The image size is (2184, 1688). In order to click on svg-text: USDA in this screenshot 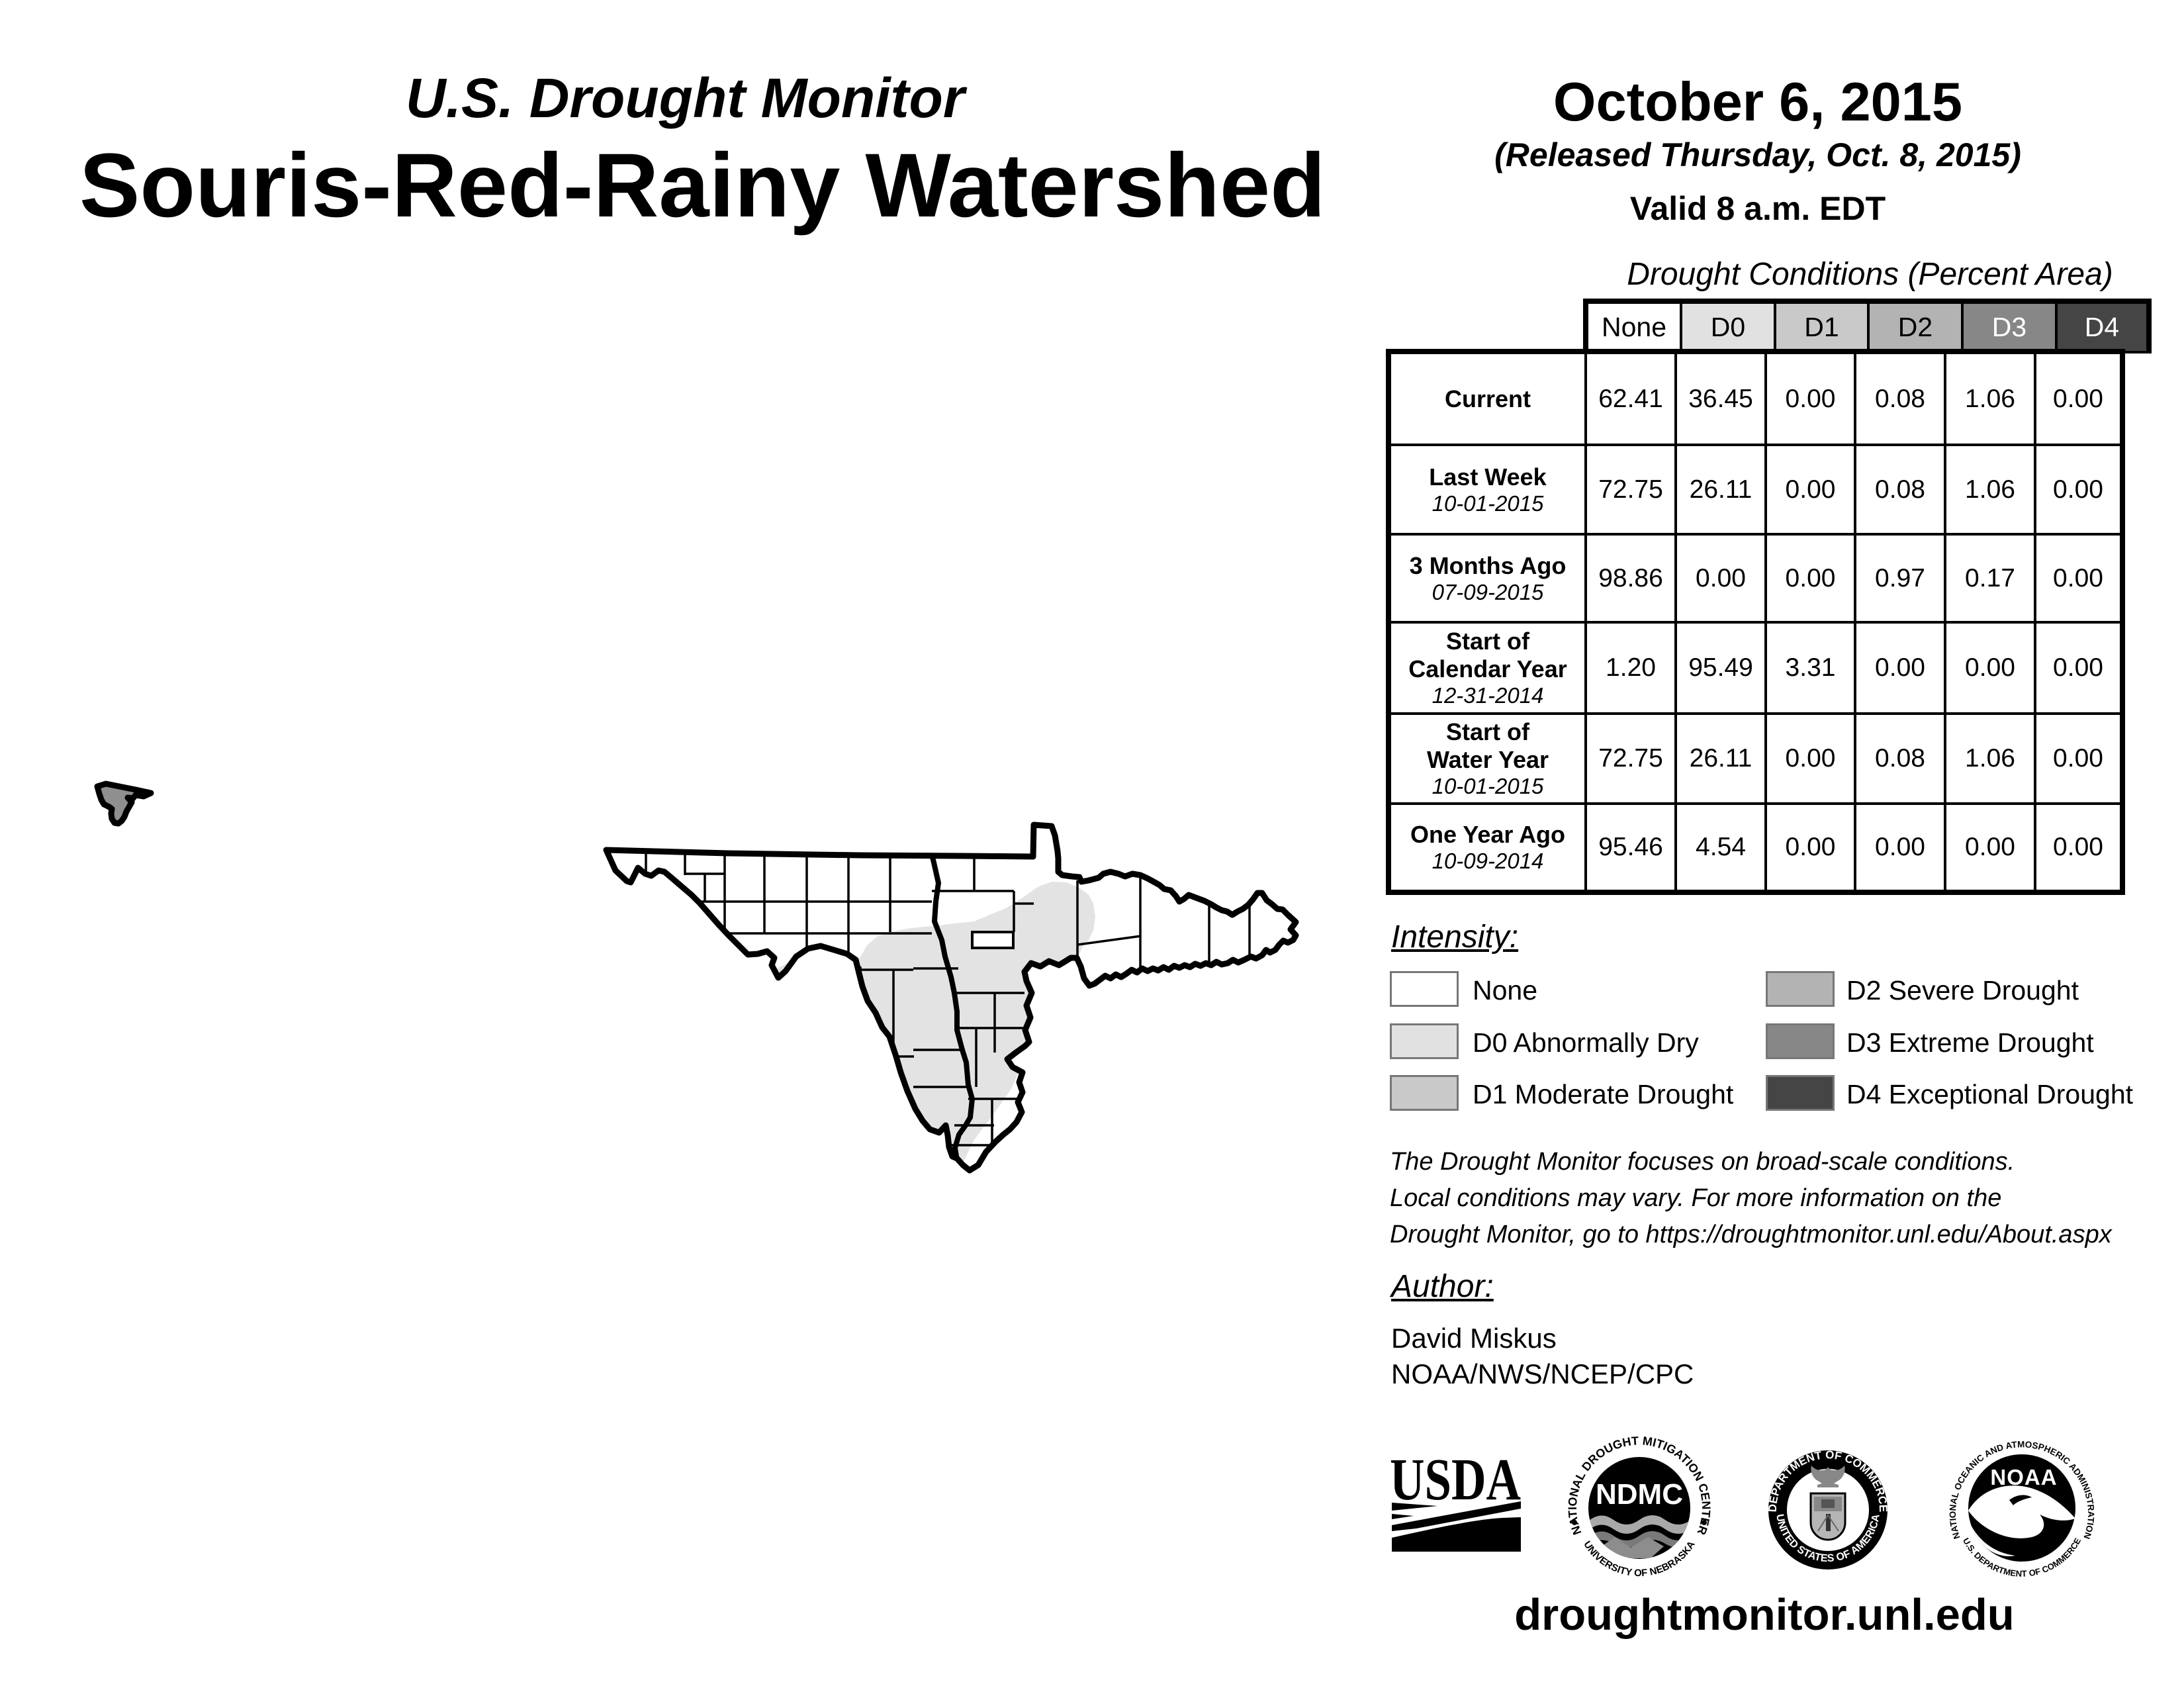, I will do `click(1456, 1480)`.